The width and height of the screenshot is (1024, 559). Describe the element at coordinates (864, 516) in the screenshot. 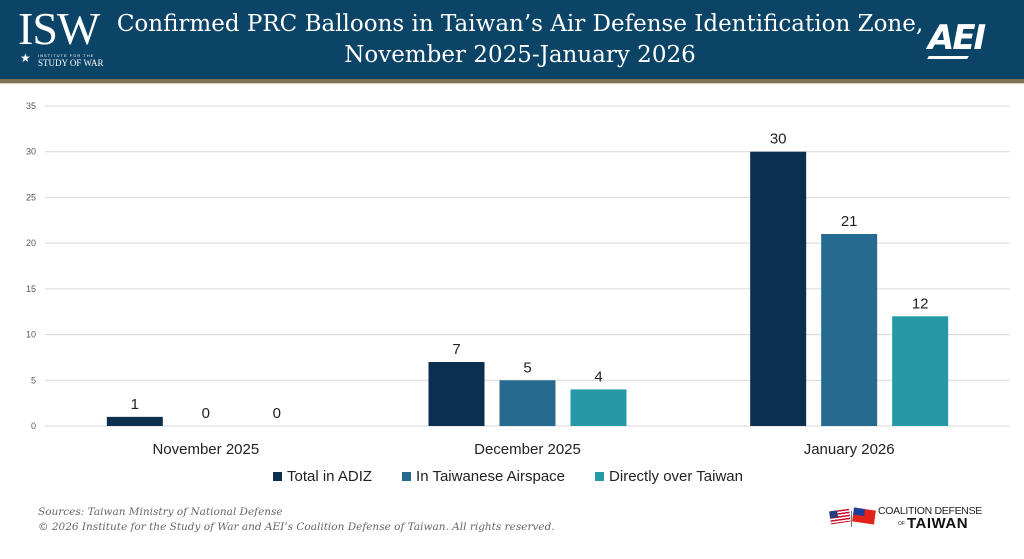

I see `taiwan-flag-icon` at that location.